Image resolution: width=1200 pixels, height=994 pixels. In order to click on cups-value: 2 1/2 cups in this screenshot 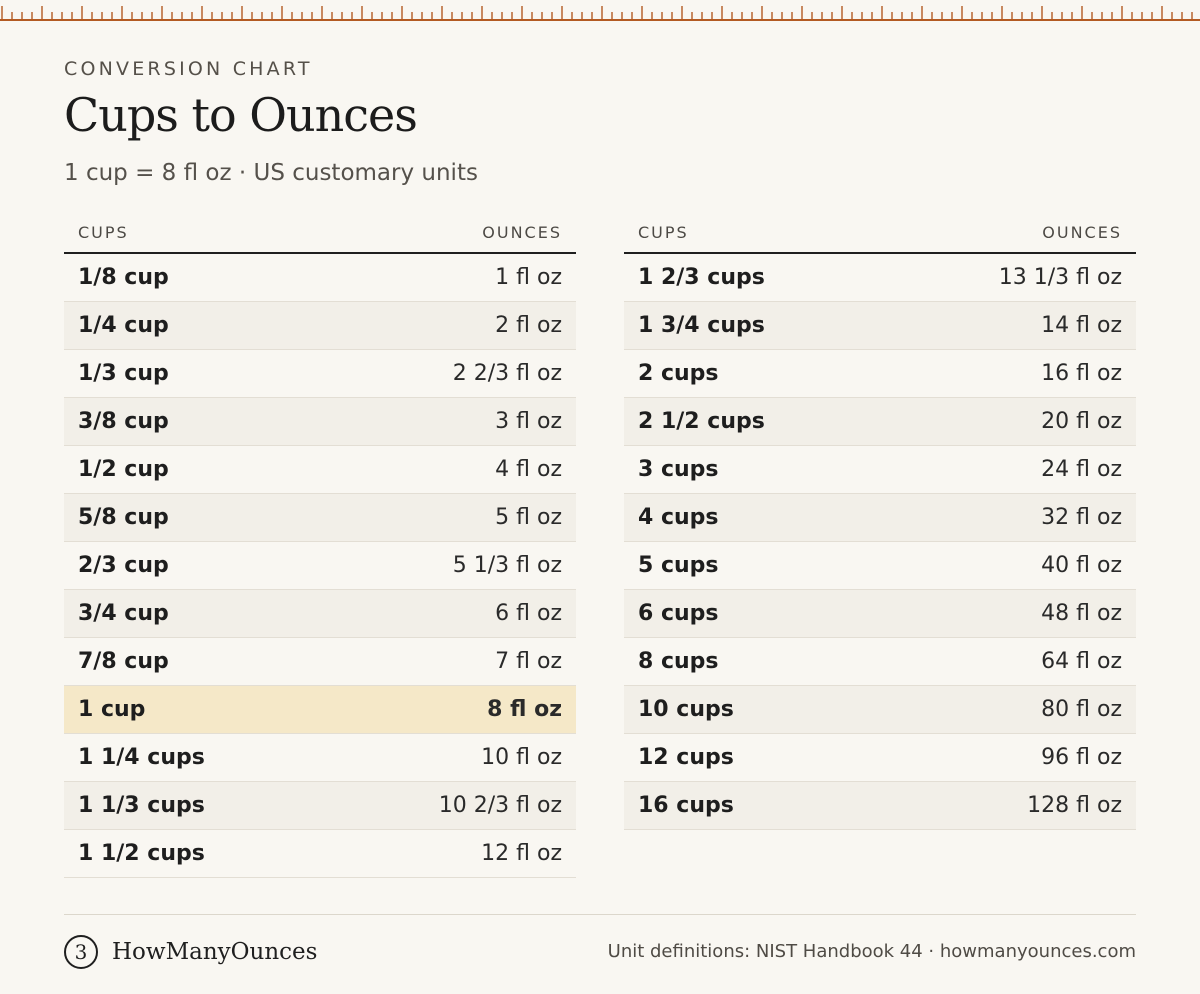, I will do `click(701, 421)`.